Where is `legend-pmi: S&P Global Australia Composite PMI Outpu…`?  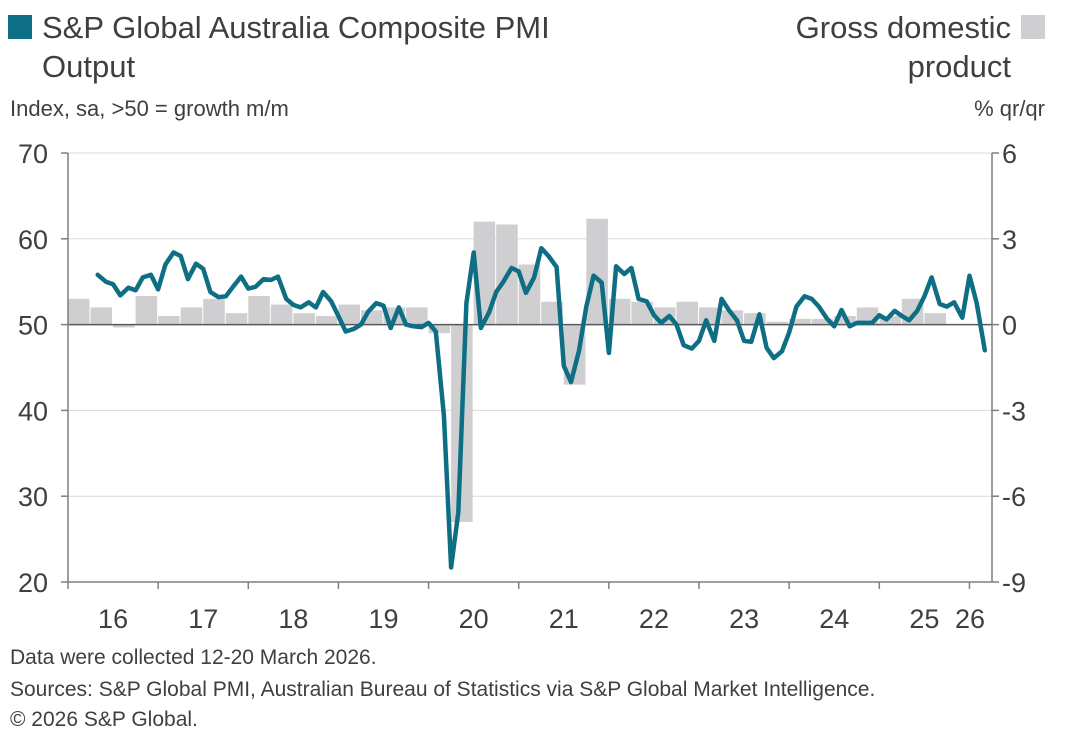
legend-pmi: S&P Global Australia Composite PMI Outpu… is located at coordinates (279, 47).